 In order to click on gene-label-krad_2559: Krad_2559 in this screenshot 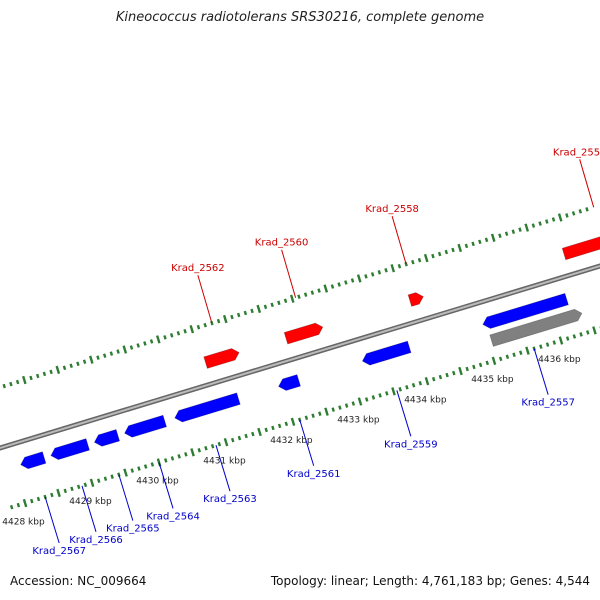, I will do `click(411, 444)`.